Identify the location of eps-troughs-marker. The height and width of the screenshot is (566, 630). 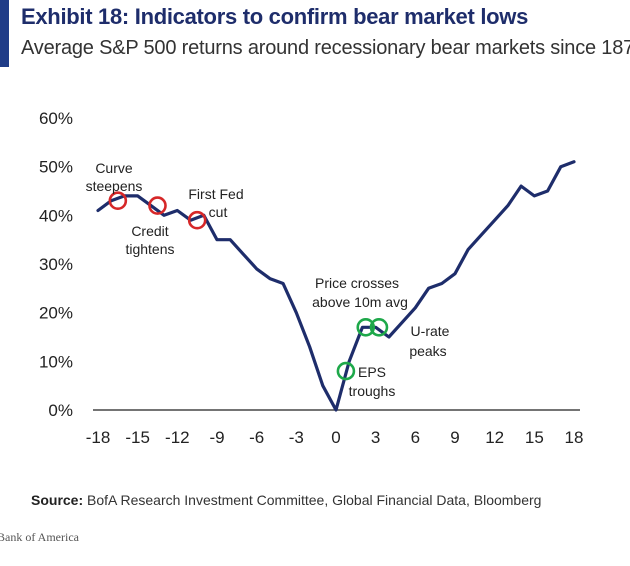
(346, 371).